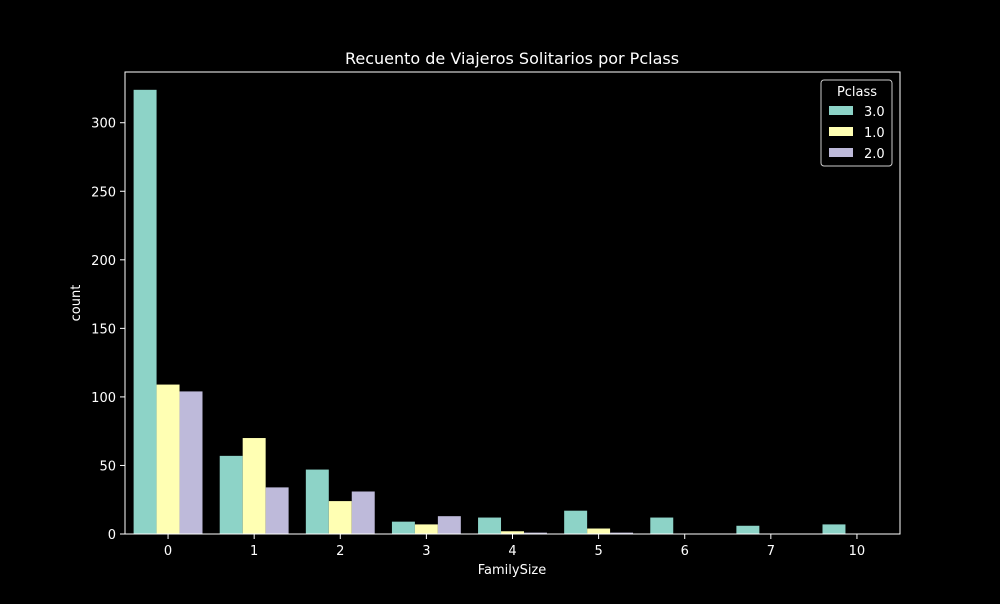 This screenshot has height=604, width=1000. Describe the element at coordinates (76, 303) in the screenshot. I see `y-axis-label: count` at that location.